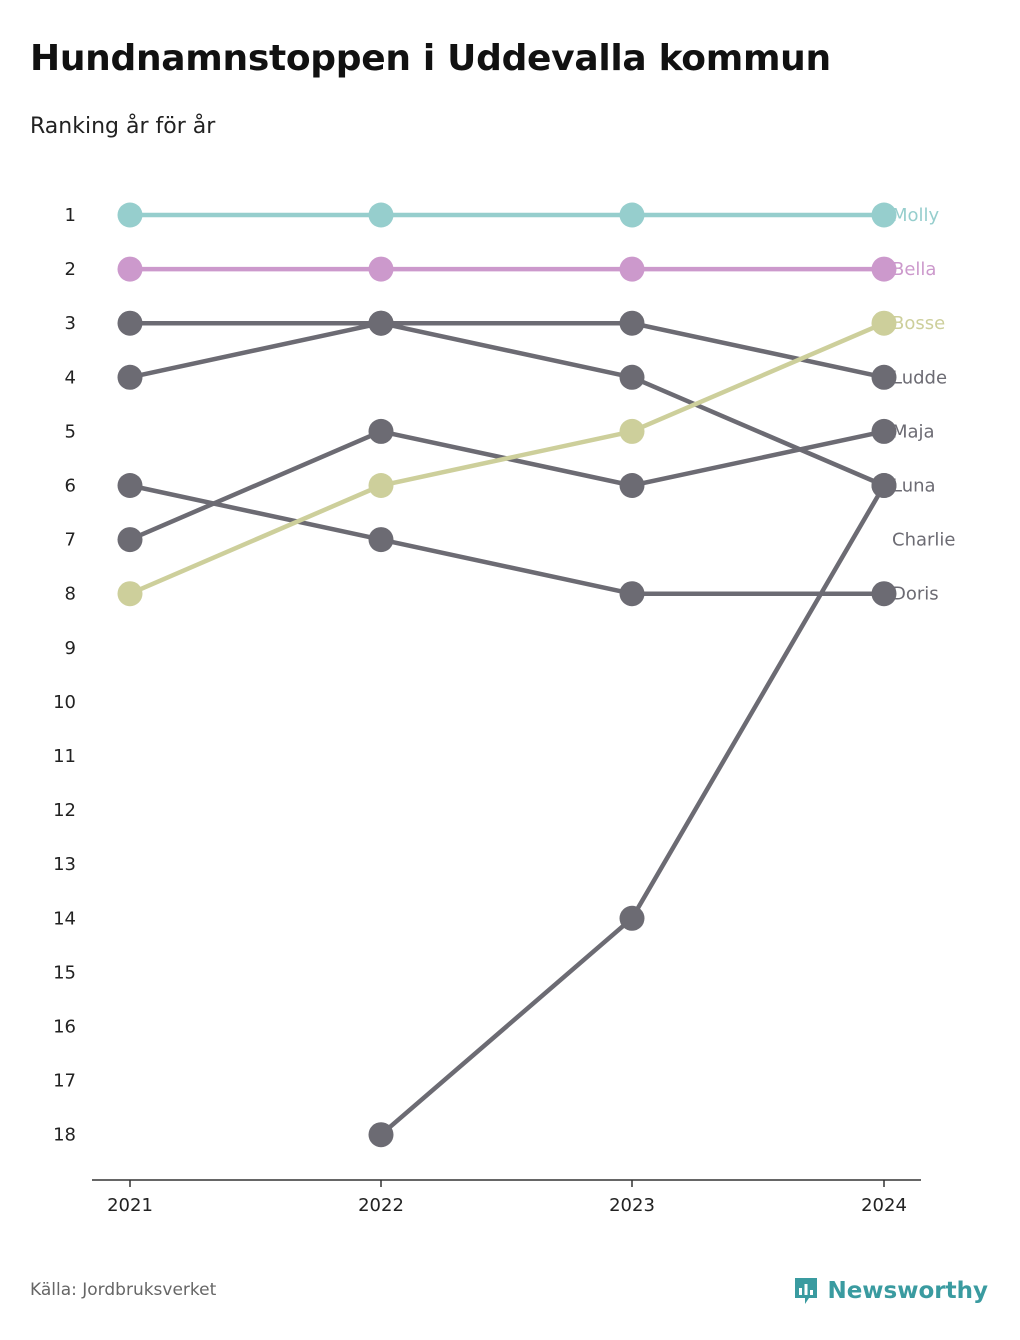  Describe the element at coordinates (915, 594) in the screenshot. I see `series-label-doris: Doris` at that location.